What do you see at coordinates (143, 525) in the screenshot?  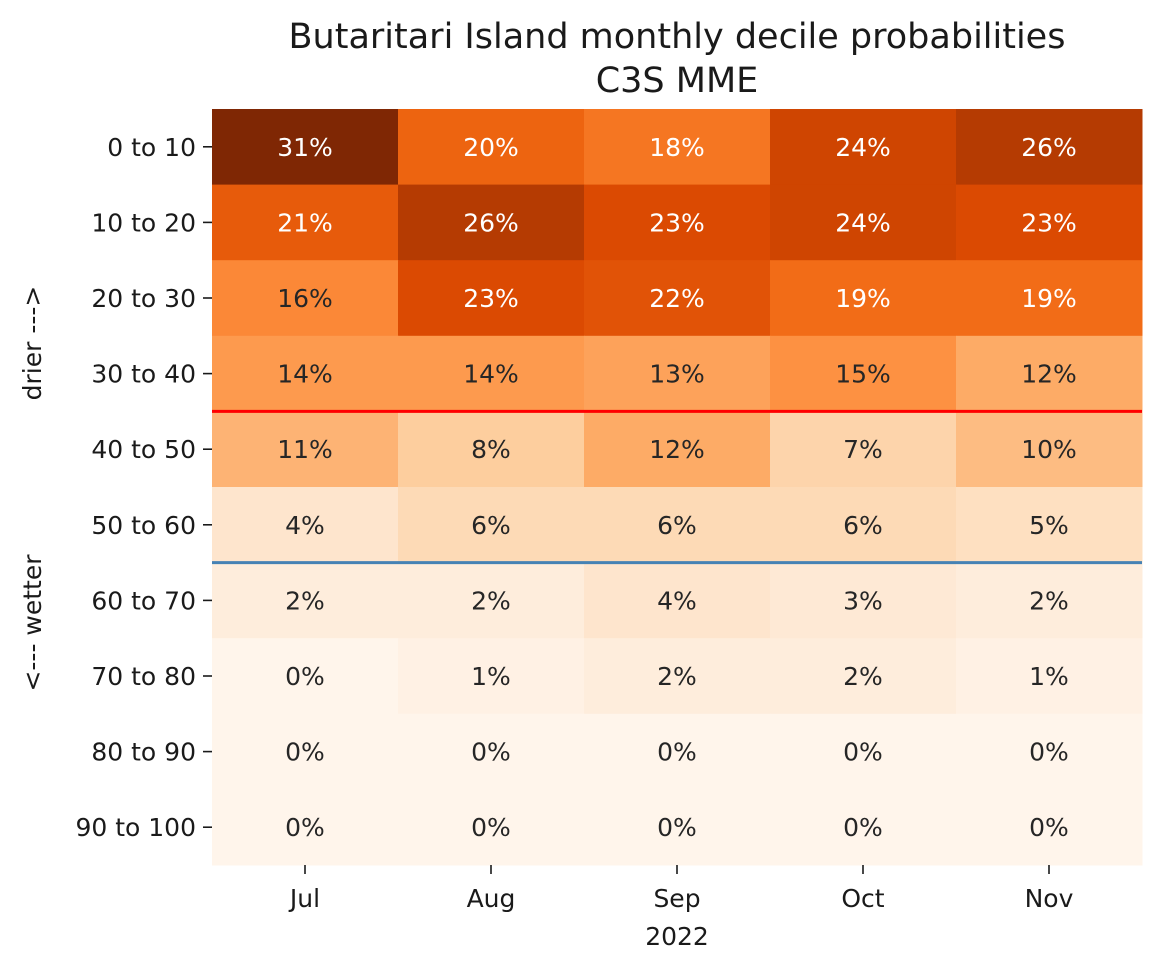 I see `y-tick-label: 50 to 60` at bounding box center [143, 525].